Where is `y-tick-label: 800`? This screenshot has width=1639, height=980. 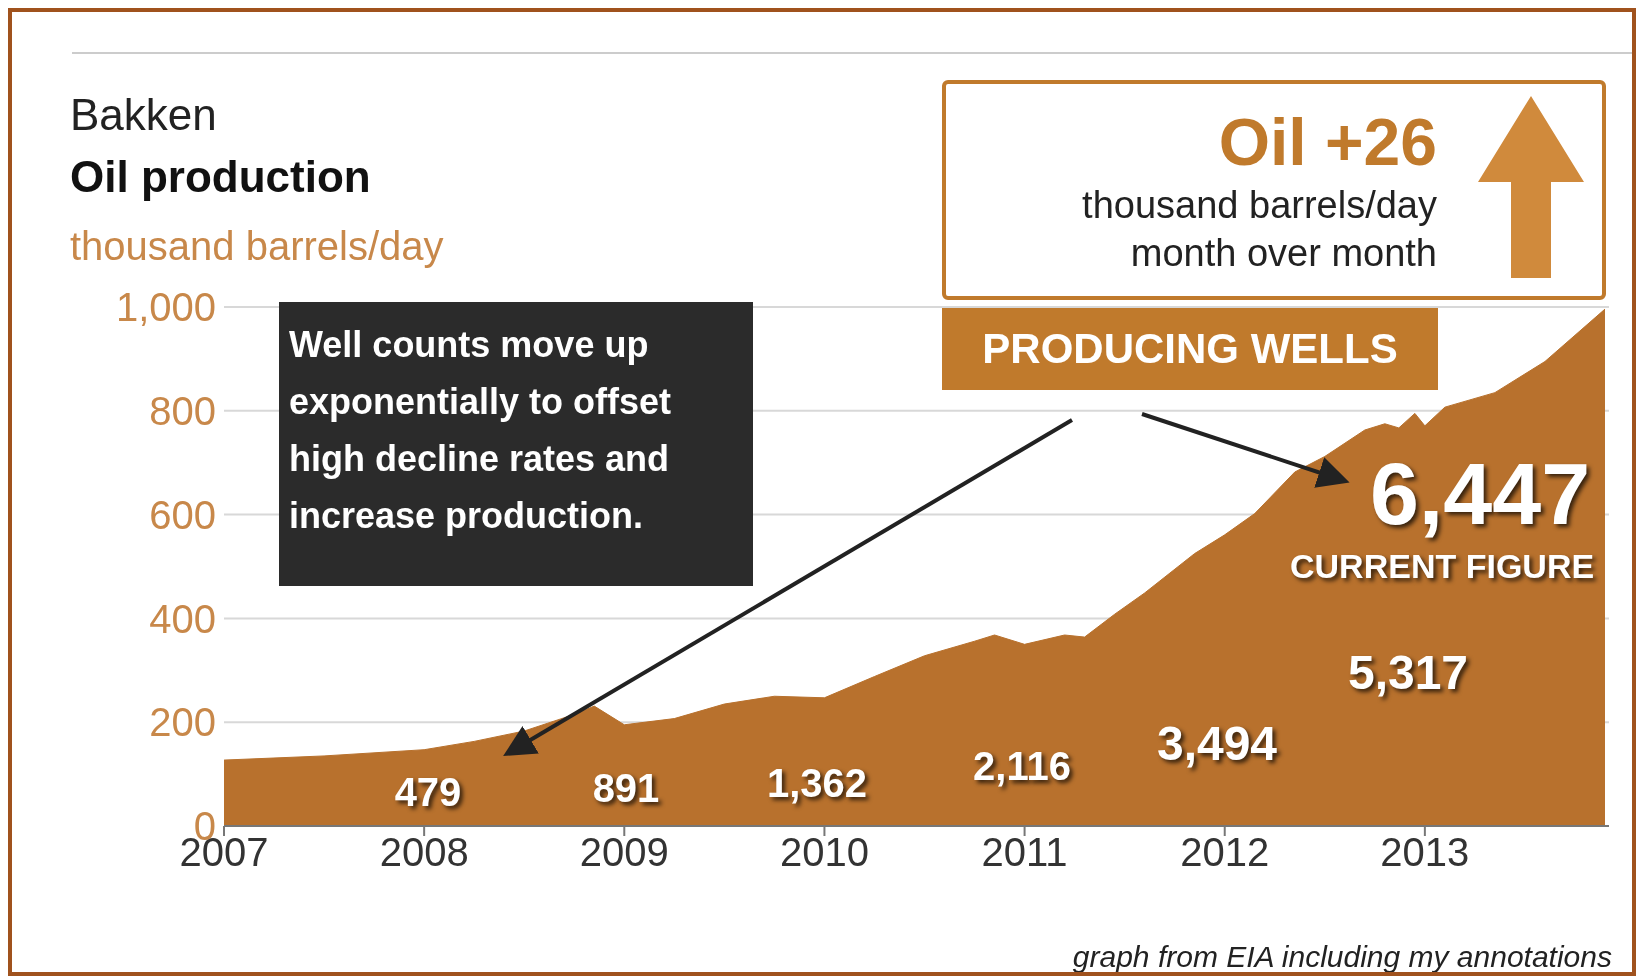 y-tick-label: 800 is located at coordinates (182, 411).